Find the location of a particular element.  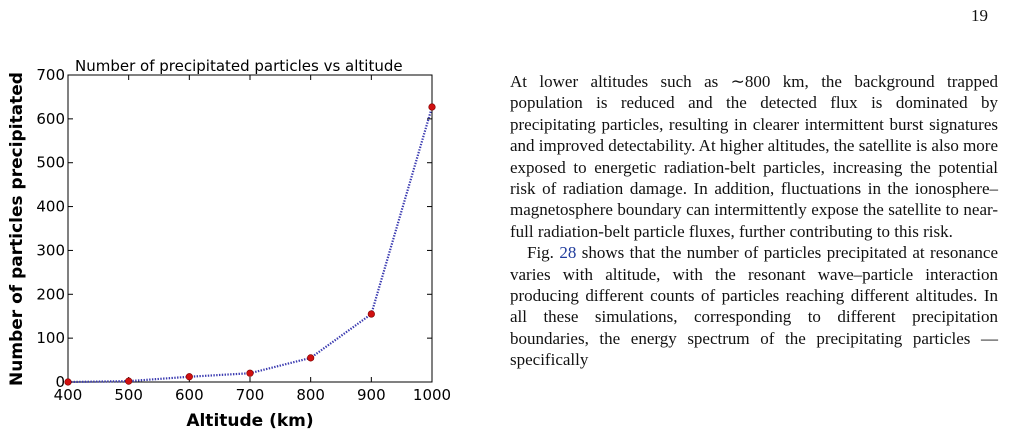

y-tick-label: 200 is located at coordinates (50, 294).